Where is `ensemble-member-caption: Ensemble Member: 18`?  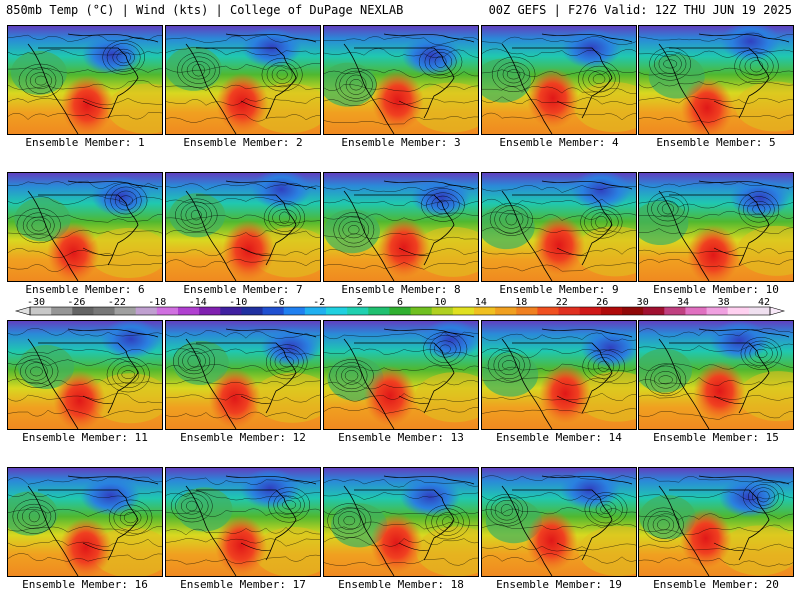
ensemble-member-caption: Ensemble Member: 18 is located at coordinates (401, 584).